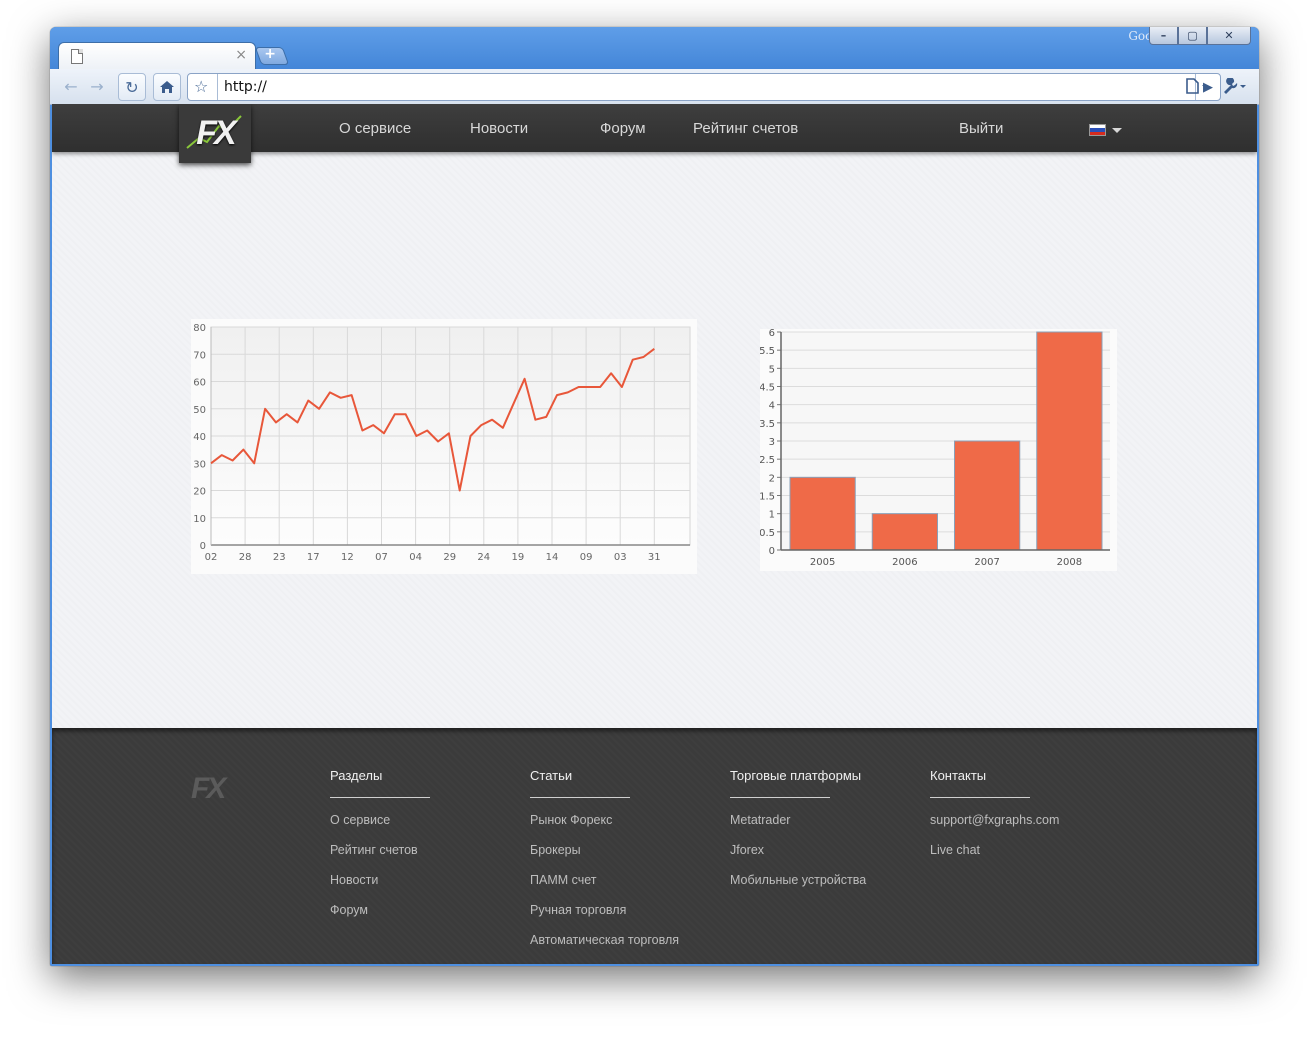  I want to click on site-logo: FX, so click(215, 133).